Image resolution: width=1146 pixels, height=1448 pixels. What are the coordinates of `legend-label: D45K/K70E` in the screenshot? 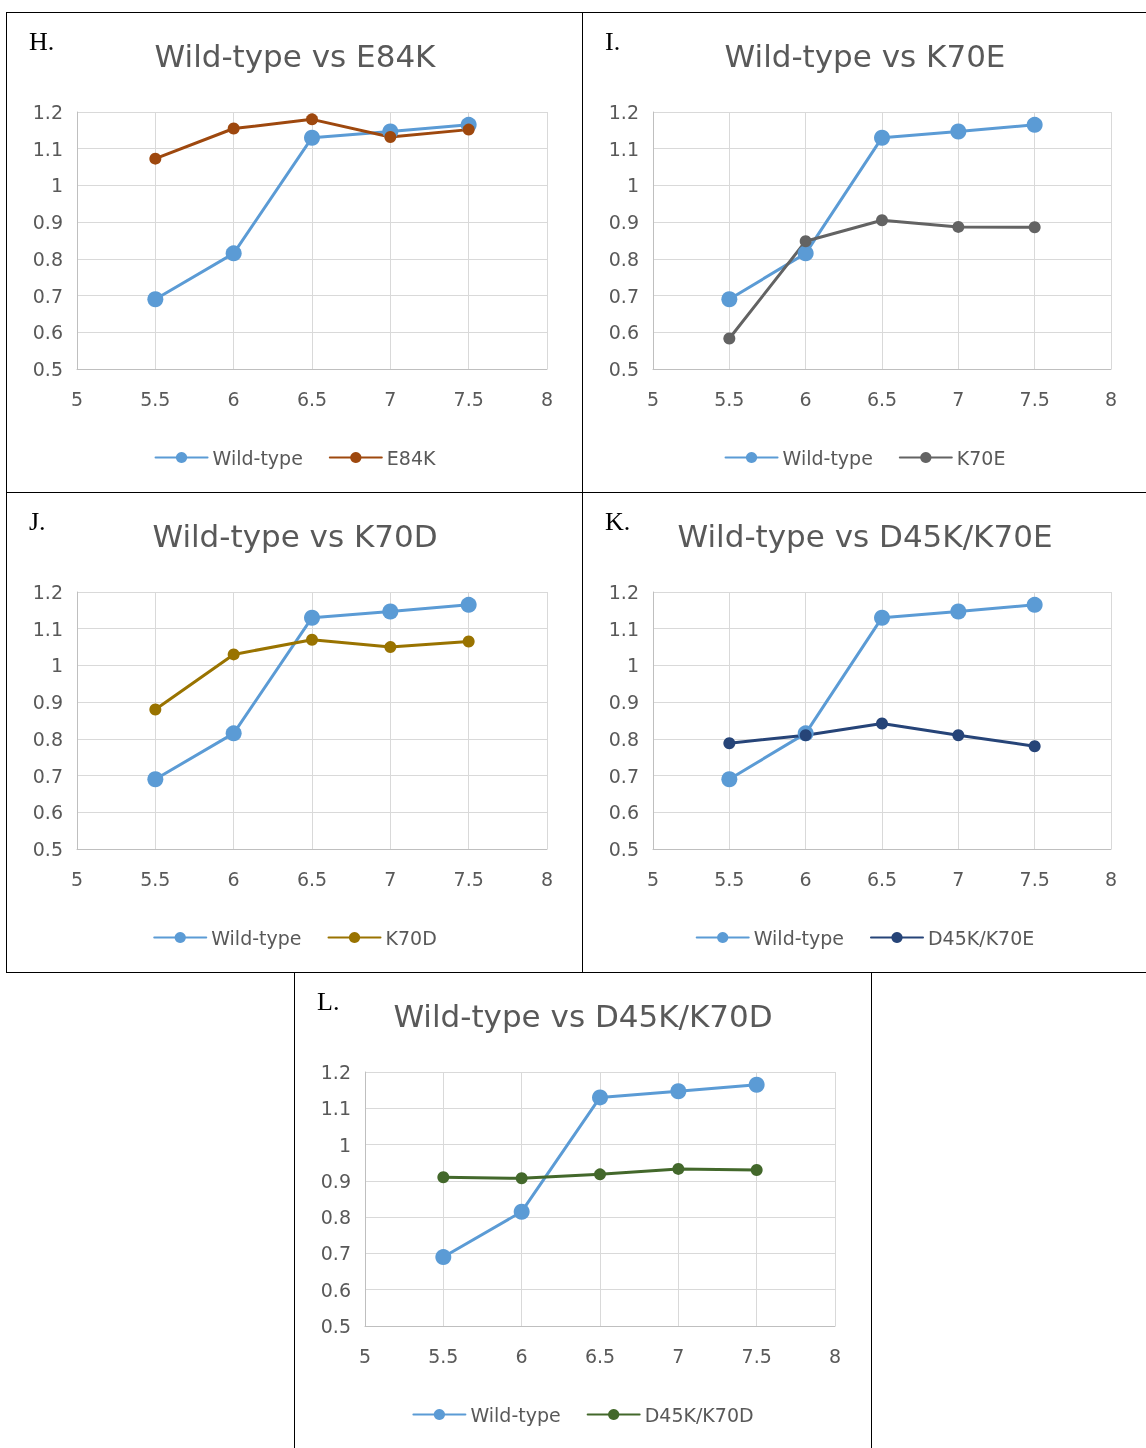 It's located at (981, 937).